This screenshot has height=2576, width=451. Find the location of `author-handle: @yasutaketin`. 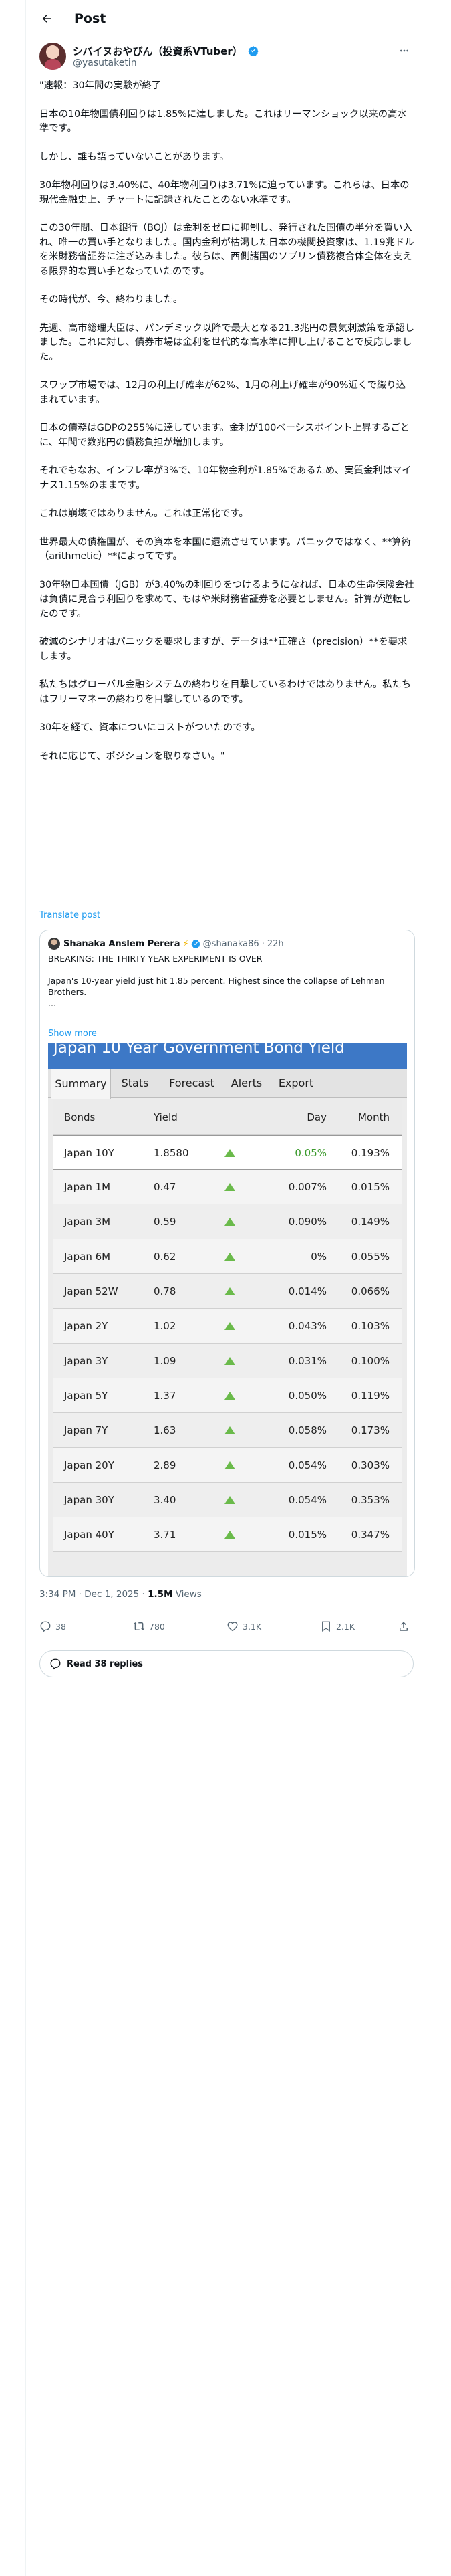

author-handle: @yasutaketin is located at coordinates (105, 63).